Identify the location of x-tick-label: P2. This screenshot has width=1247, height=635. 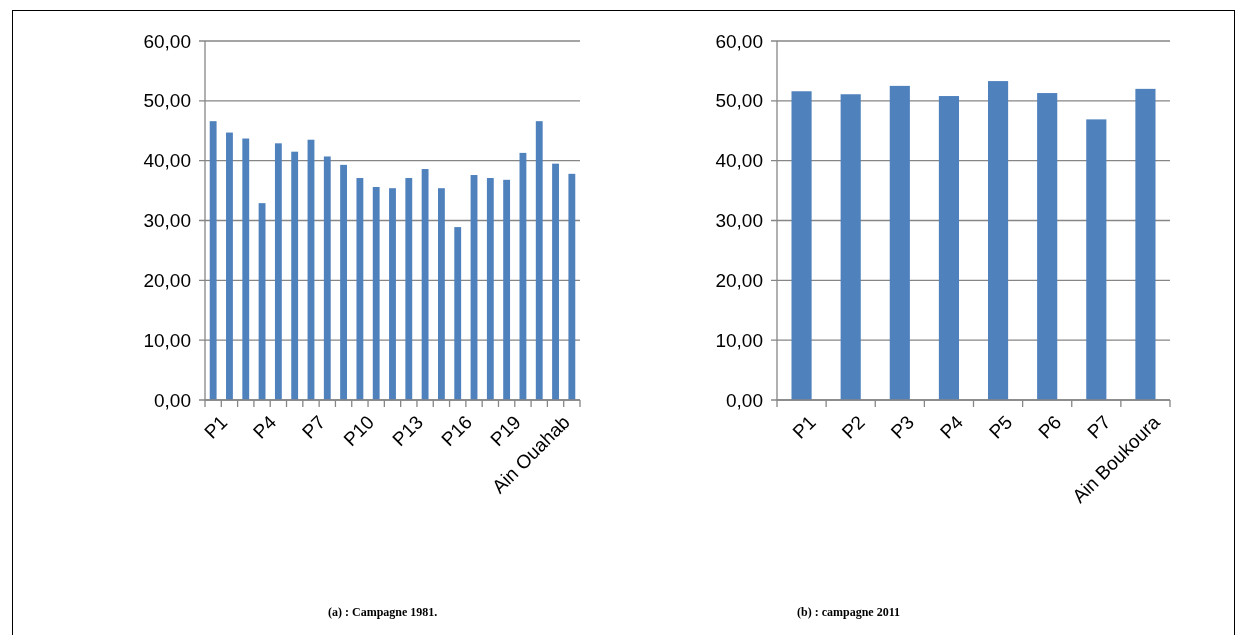
(853, 427).